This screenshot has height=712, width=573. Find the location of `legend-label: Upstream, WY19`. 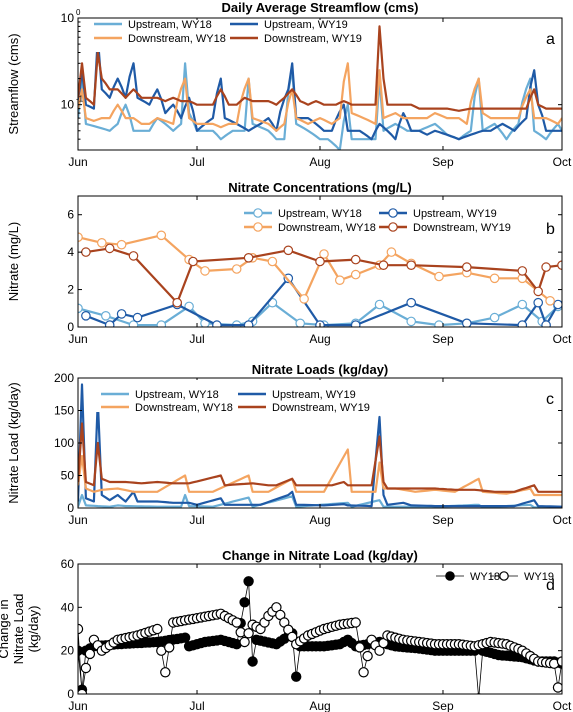

legend-label: Upstream, WY19 is located at coordinates (455, 214).